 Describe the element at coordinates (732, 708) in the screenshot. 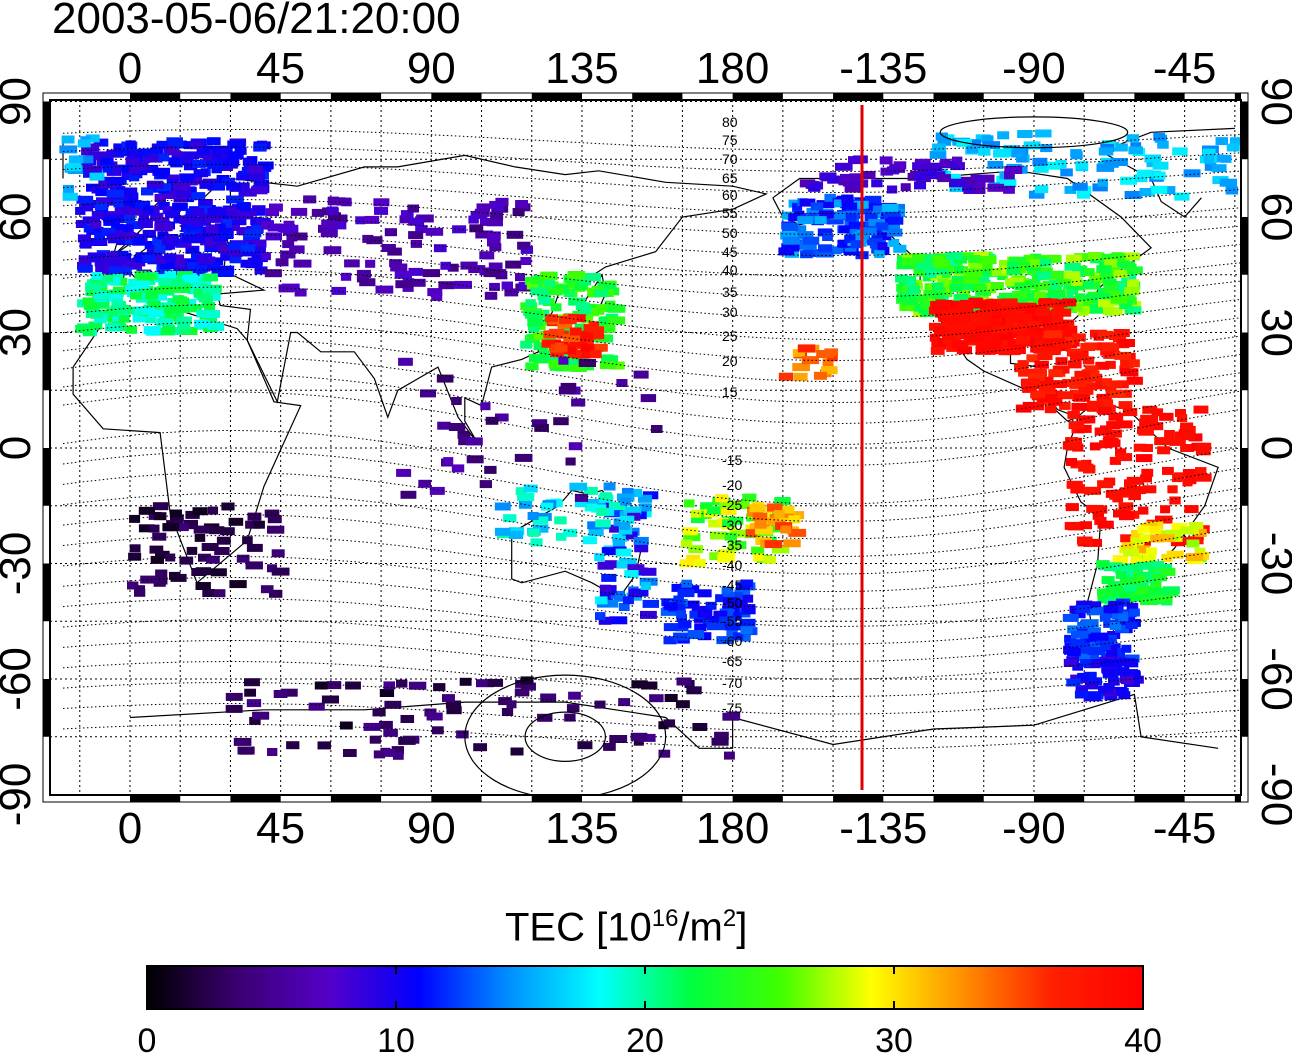

I see `contour-label: -75` at that location.